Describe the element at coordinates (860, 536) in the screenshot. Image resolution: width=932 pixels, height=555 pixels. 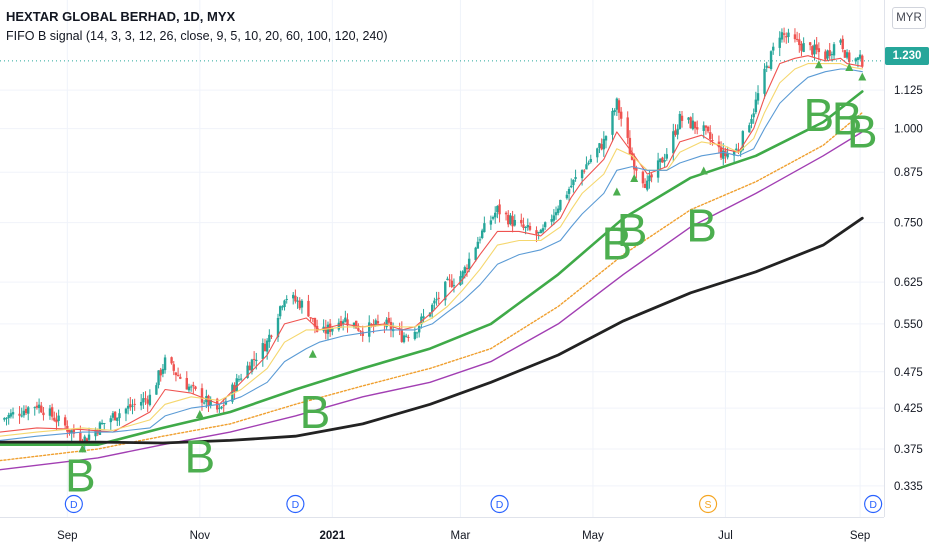
I see `x-tick-label: Sep` at that location.